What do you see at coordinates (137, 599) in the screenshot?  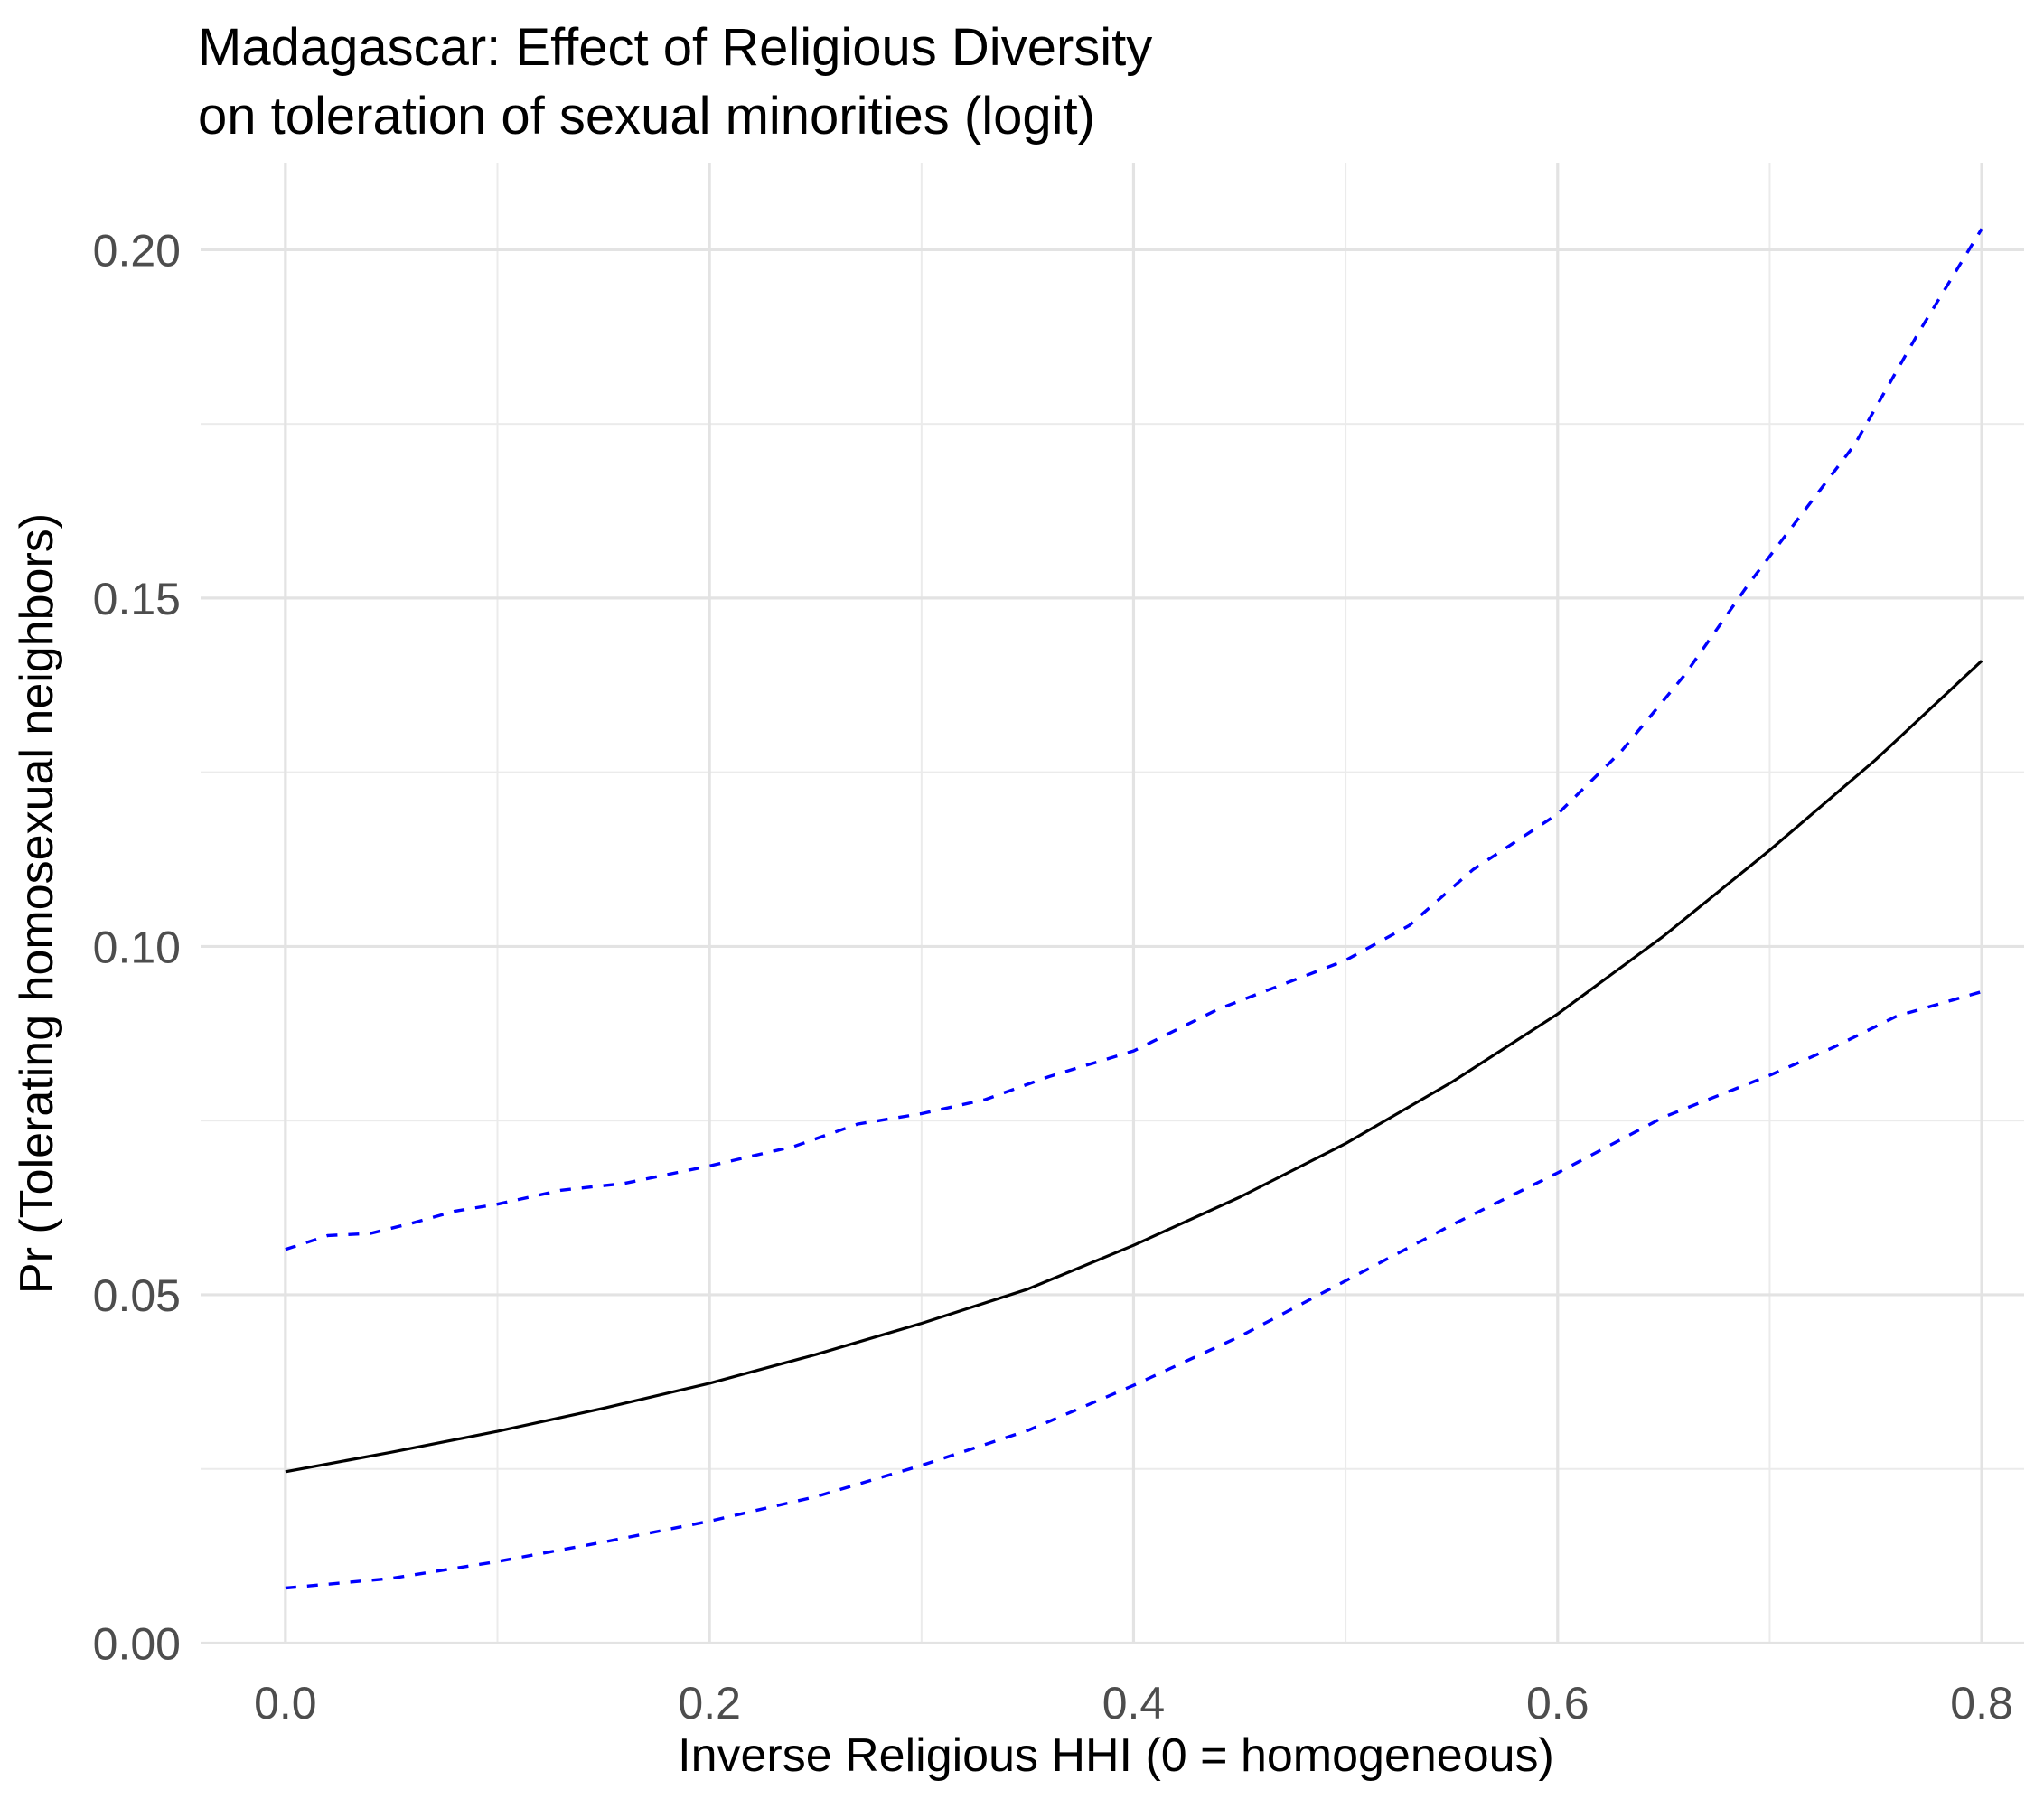 I see `y-tick-label: 0.15` at bounding box center [137, 599].